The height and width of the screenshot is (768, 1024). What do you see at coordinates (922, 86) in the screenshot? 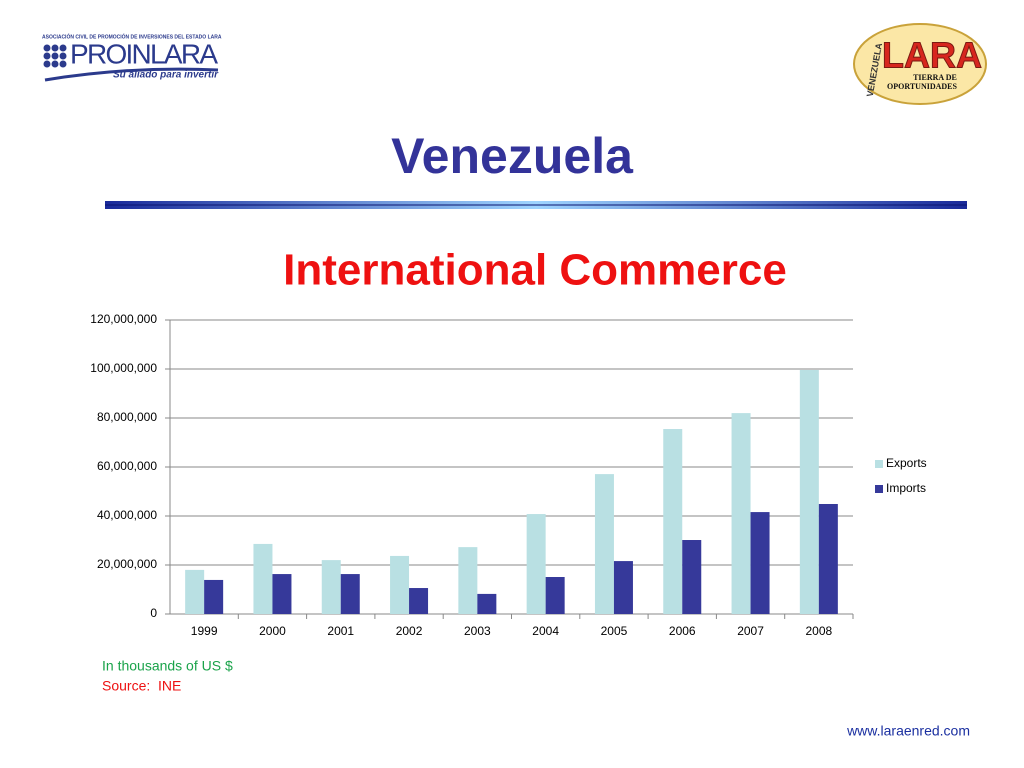
I see `logo-tagline-2: OPORTUNIDADES` at bounding box center [922, 86].